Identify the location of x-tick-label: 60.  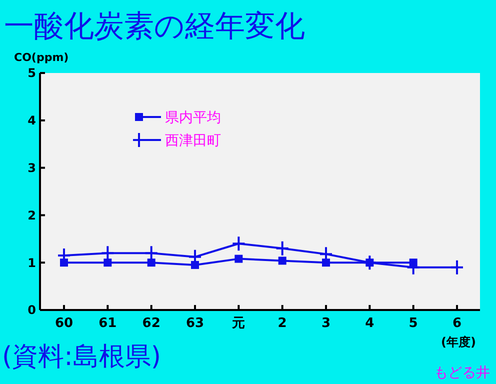
(64, 323).